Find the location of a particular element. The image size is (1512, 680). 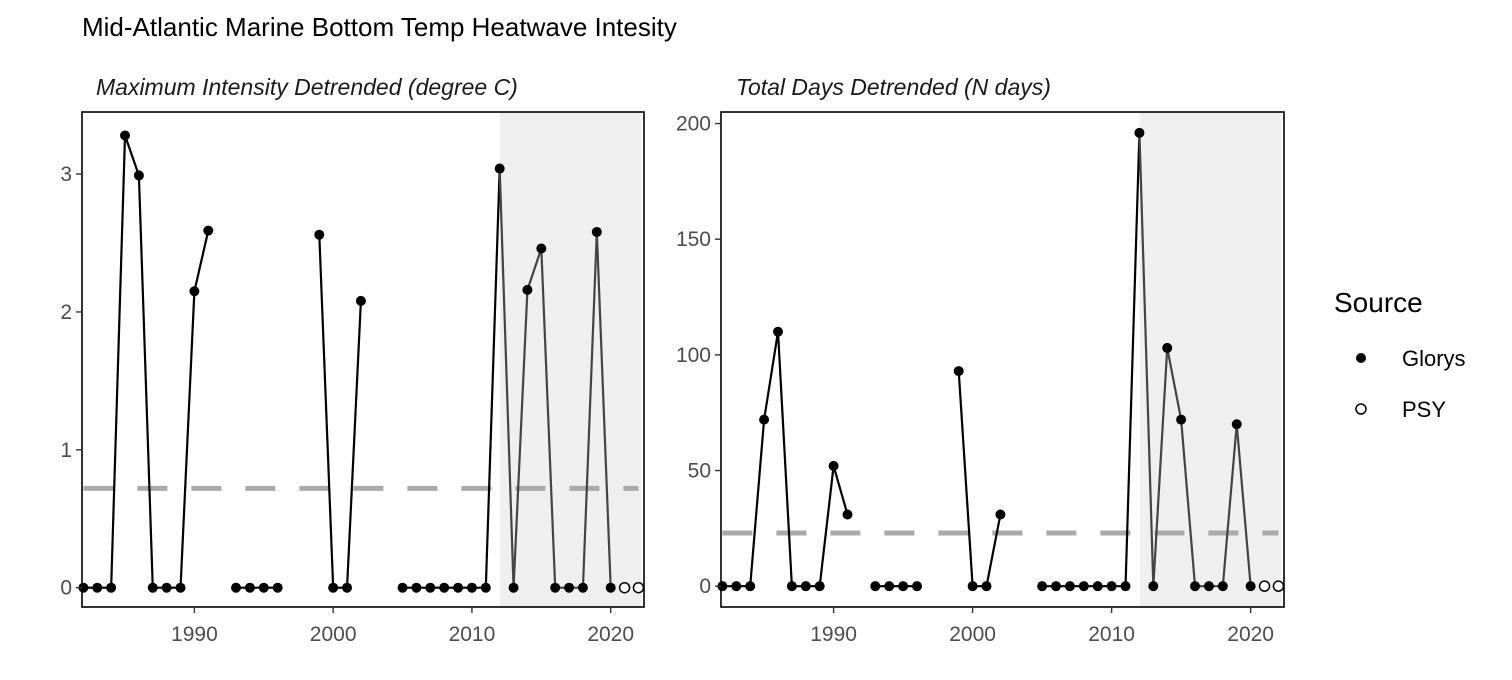

y-tick-label: 200 is located at coordinates (693, 124).